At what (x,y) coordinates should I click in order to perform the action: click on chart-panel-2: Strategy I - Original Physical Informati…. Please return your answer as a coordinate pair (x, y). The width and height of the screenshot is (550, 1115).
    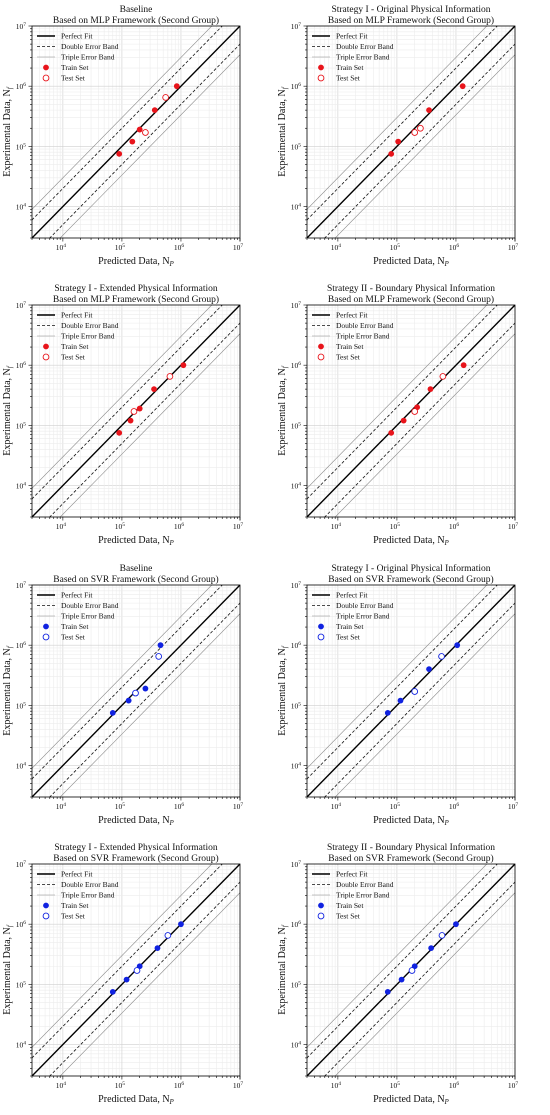
    Looking at the image, I should click on (397, 136).